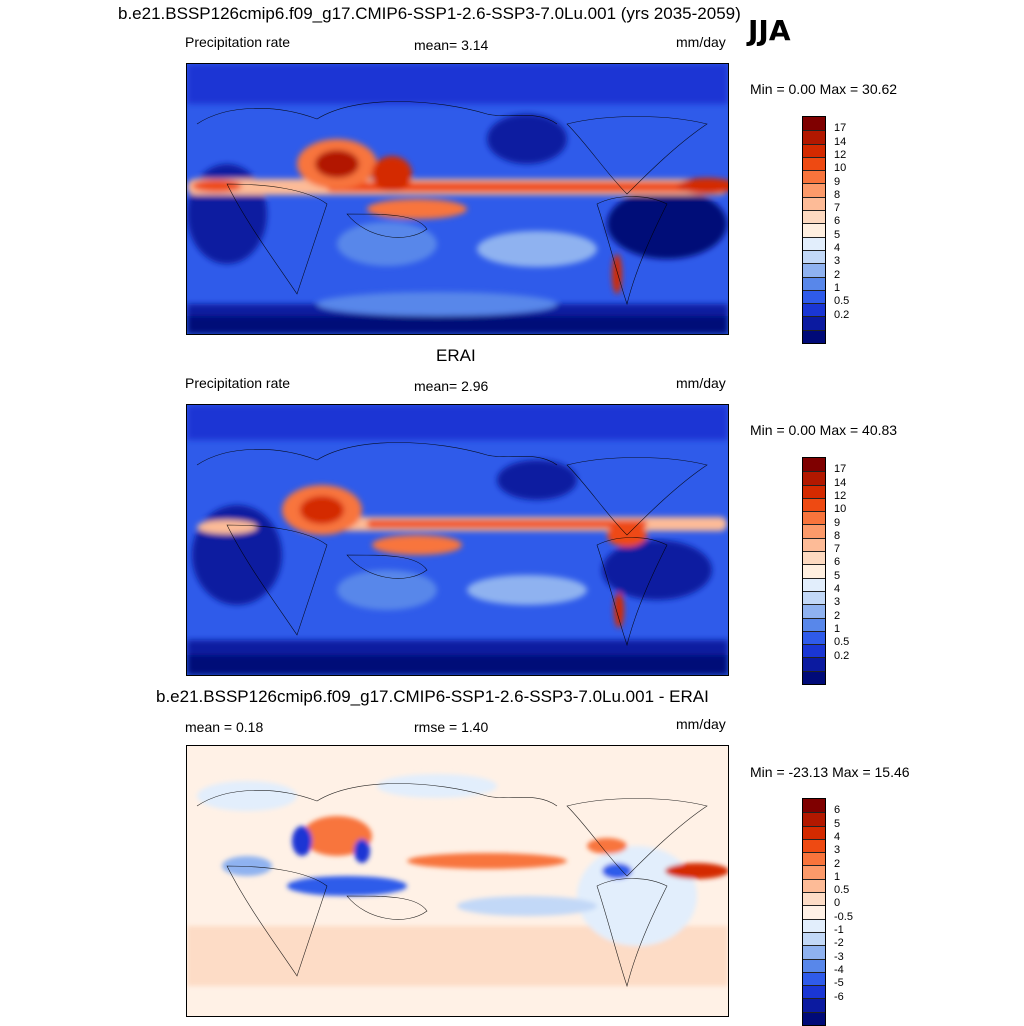 The image size is (1024, 1026). Describe the element at coordinates (824, 430) in the screenshot. I see `panel-obs-minmax-label: Min = 0.00 Max = 40.83` at that location.